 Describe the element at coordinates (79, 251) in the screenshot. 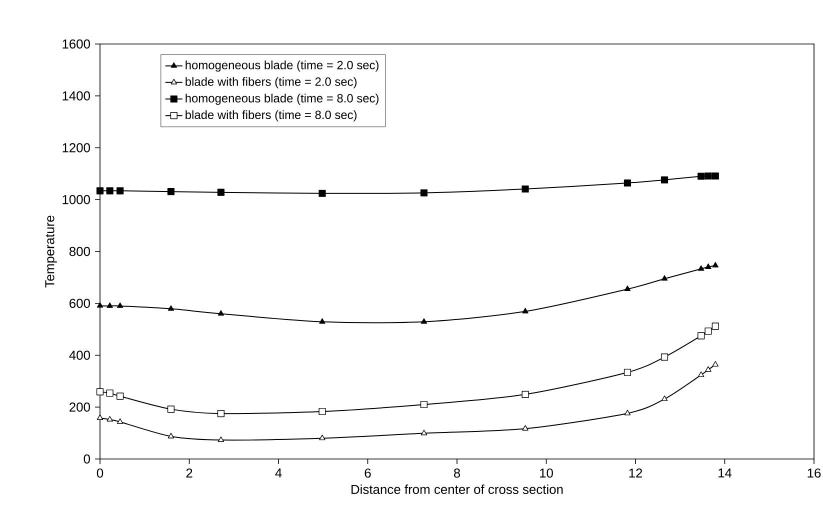

I see `y-tick-label: 800` at that location.